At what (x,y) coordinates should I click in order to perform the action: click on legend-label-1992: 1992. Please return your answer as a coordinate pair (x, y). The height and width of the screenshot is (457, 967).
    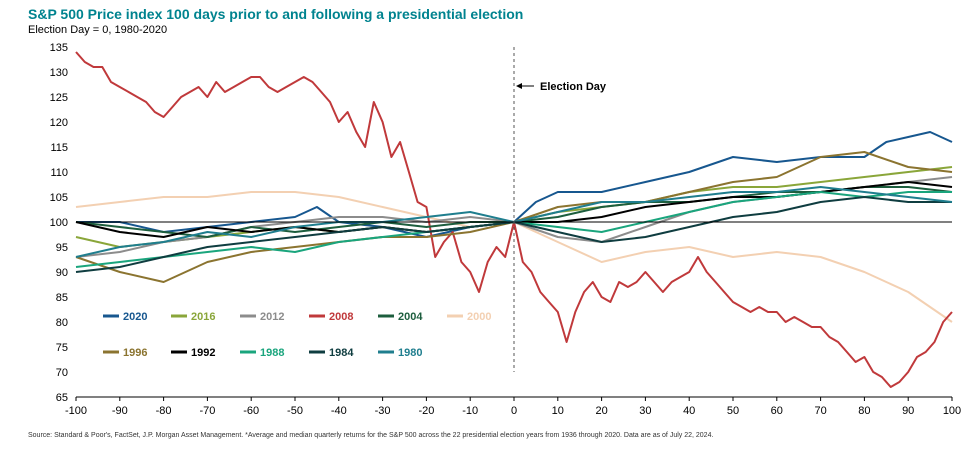
    Looking at the image, I should click on (203, 353).